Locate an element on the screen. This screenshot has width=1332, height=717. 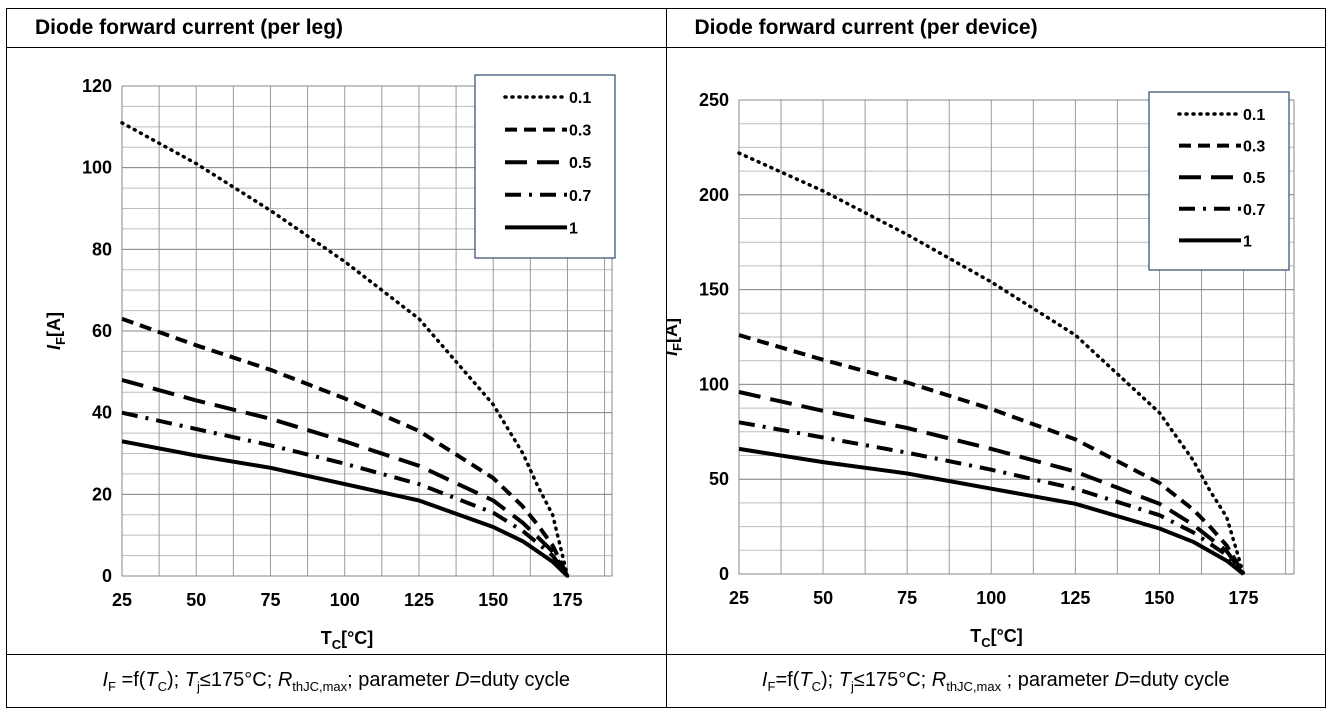
series-line-0.3 is located at coordinates (991, 454).